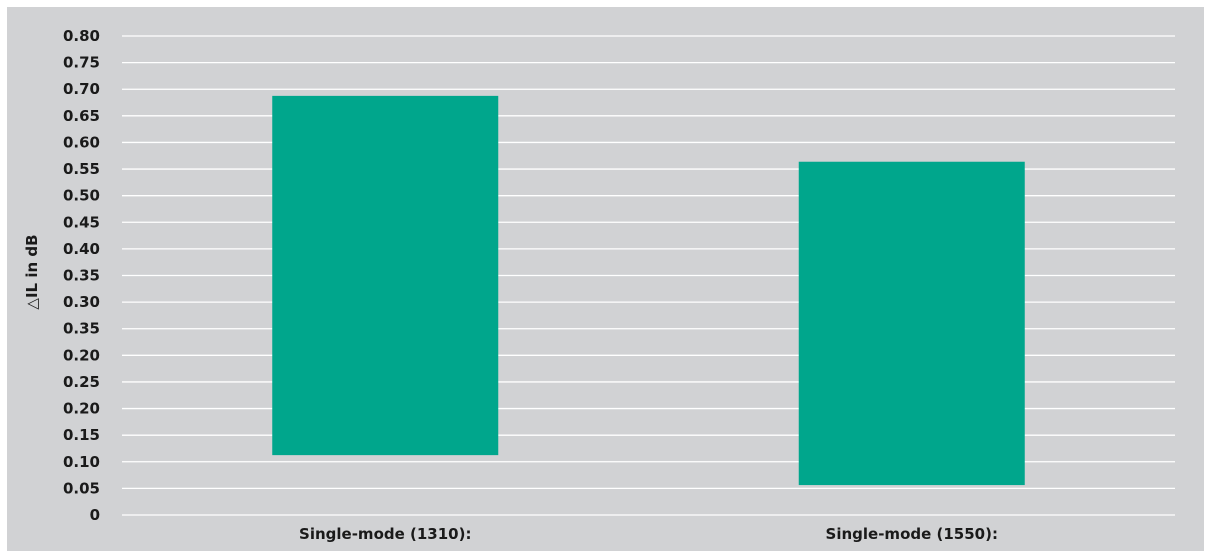 The height and width of the screenshot is (559, 1212). Describe the element at coordinates (81, 142) in the screenshot. I see `y-tick-label: 0.60` at that location.